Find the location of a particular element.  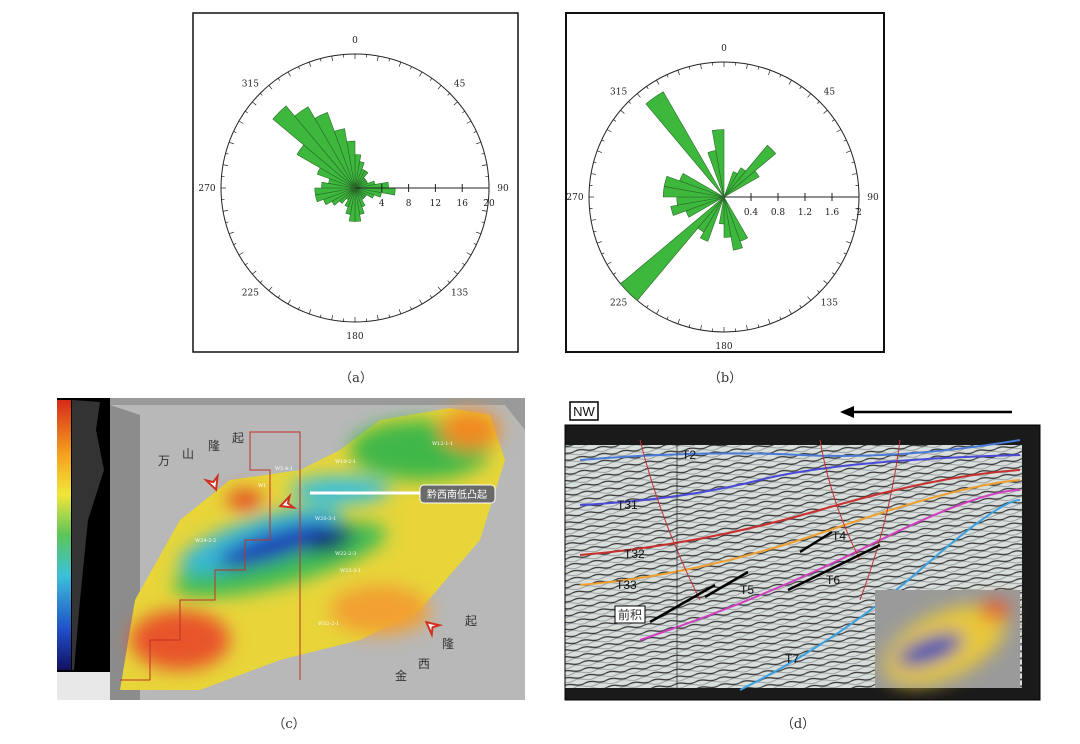

annotation: 前积 is located at coordinates (630, 614).